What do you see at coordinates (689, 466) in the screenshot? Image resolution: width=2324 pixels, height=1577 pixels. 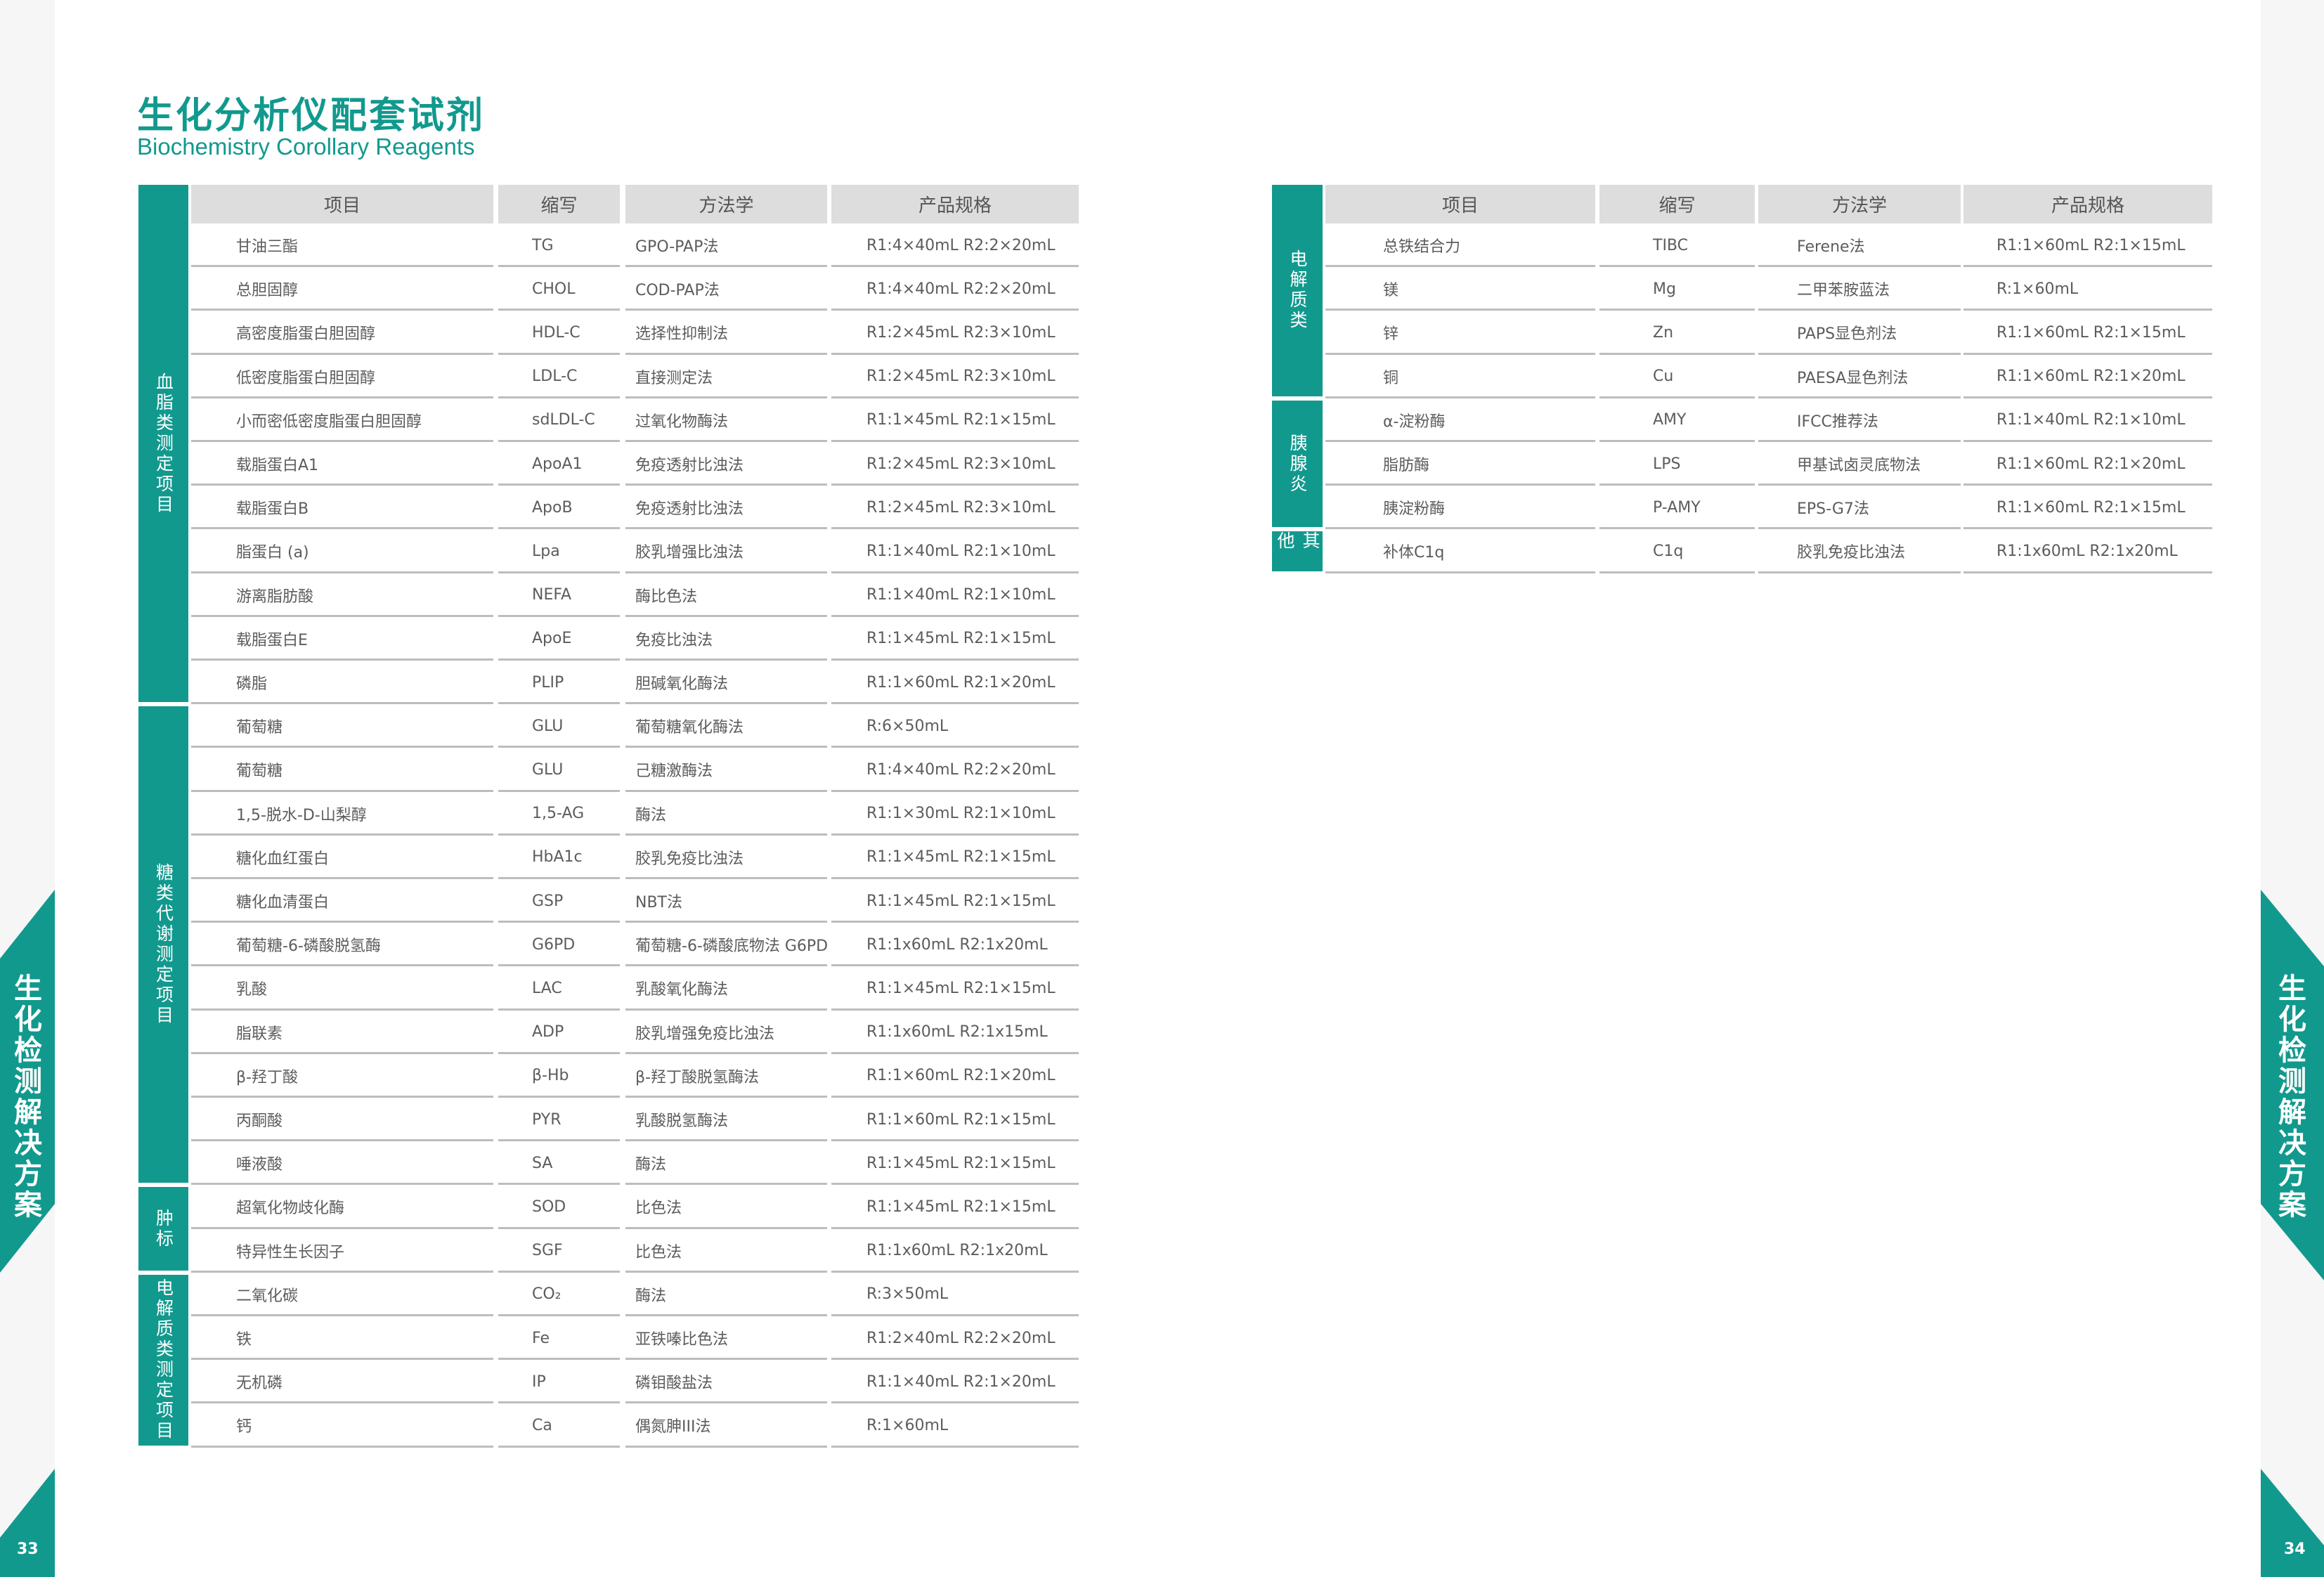 I see `methodology: 免疫透射比浊法` at bounding box center [689, 466].